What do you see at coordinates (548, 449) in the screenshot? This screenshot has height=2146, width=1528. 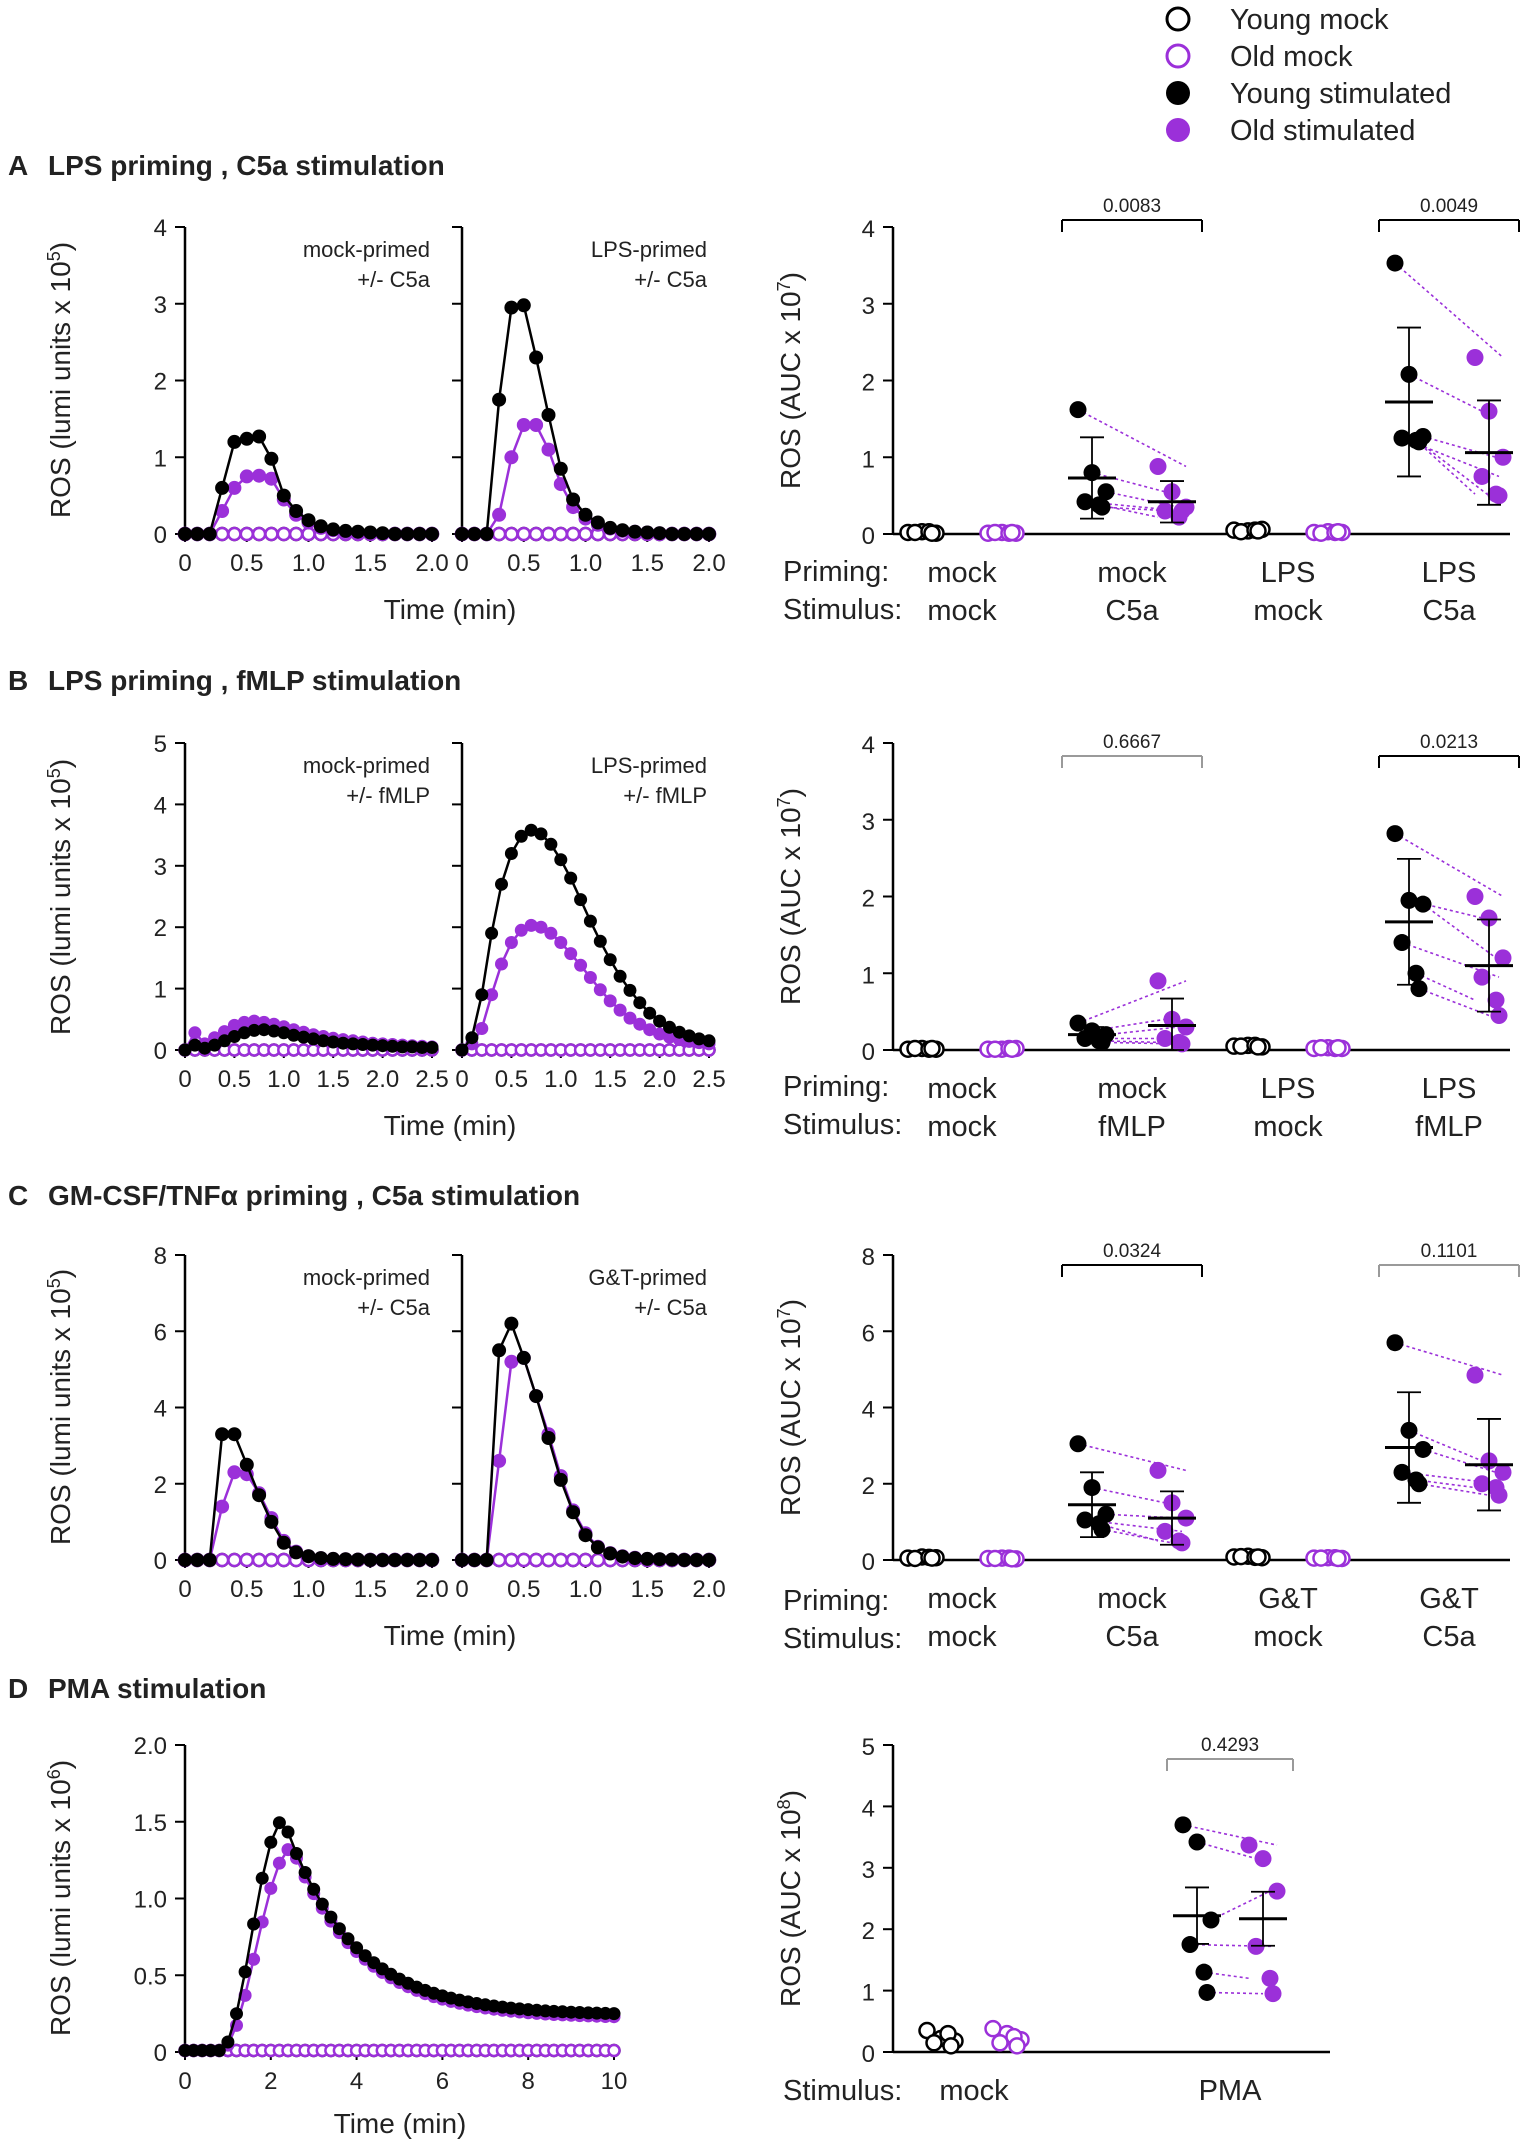 I see `chart-A-LPS-primed-point-old-stimulated` at bounding box center [548, 449].